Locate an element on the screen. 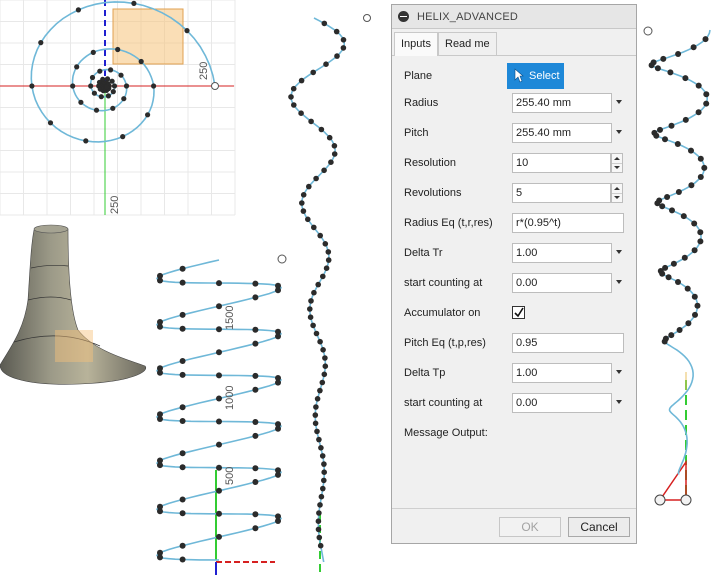  start-tp-label: start counting at is located at coordinates (443, 403).